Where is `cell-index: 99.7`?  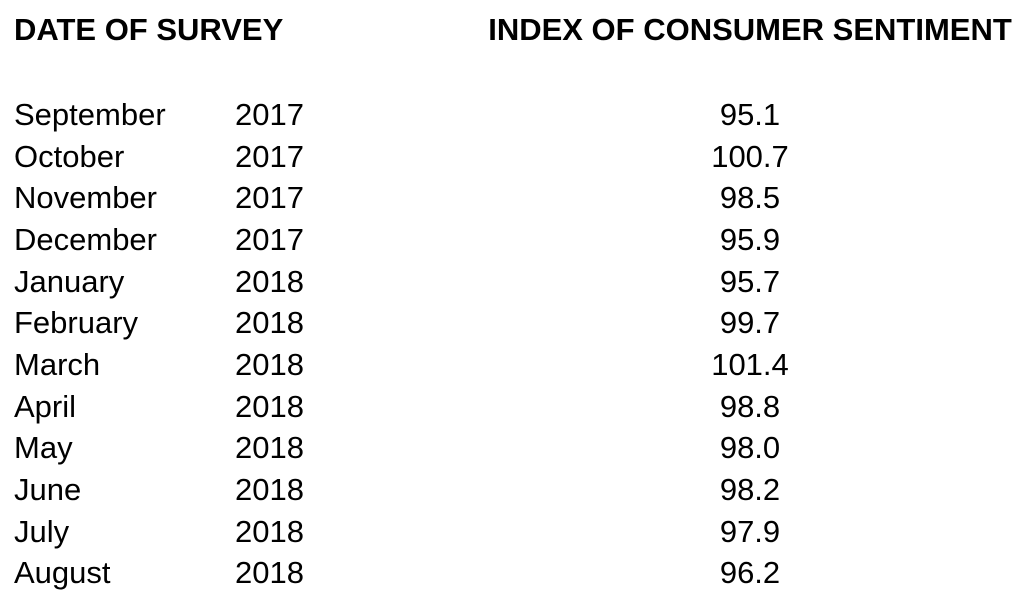 cell-index: 99.7 is located at coordinates (750, 323).